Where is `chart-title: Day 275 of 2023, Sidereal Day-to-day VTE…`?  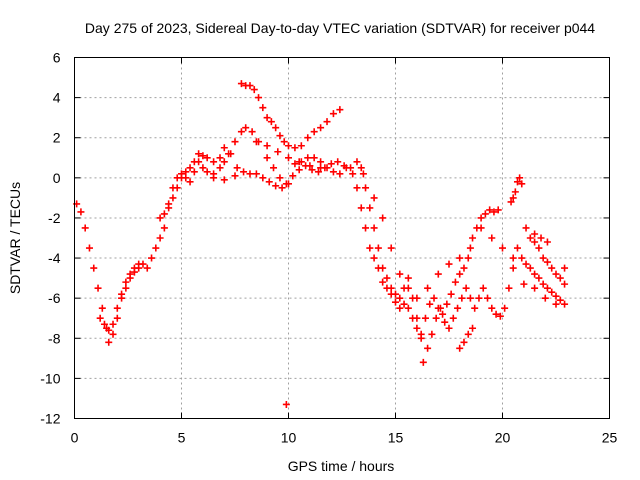
chart-title: Day 275 of 2023, Sidereal Day-to-day VTE… is located at coordinates (340, 28).